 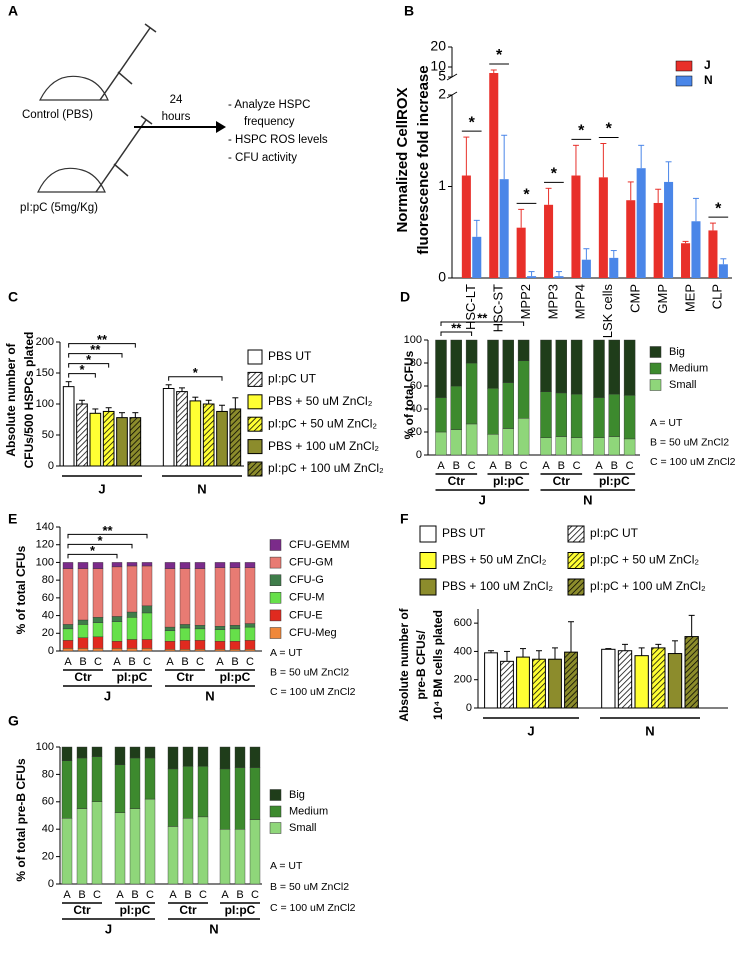 I want to click on x-tick-label: GMP, so click(x=662, y=299).